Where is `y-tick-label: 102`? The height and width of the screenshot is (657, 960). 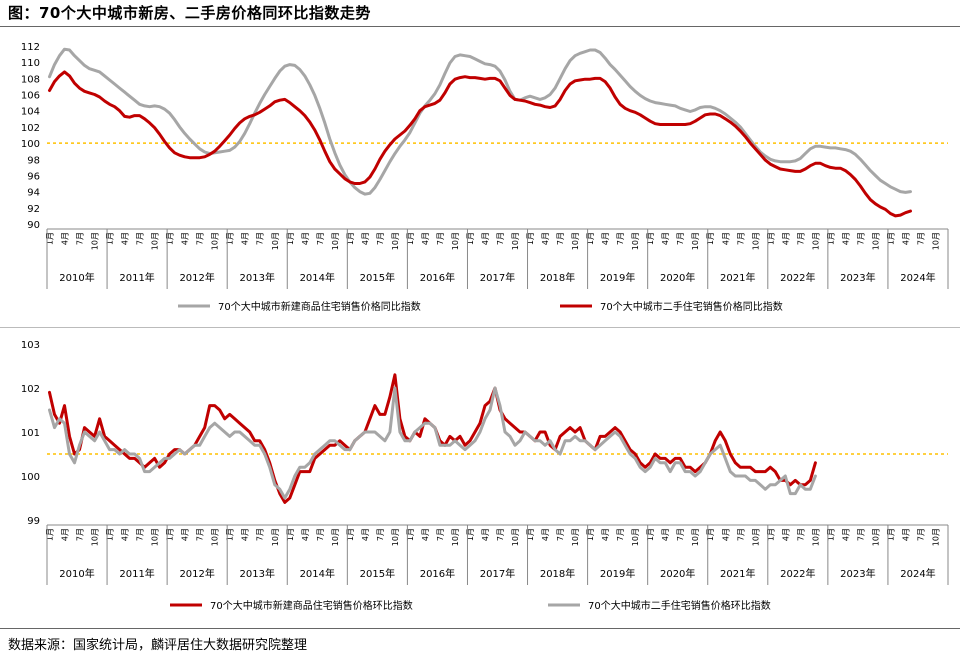
y-tick-label: 102 is located at coordinates (30, 389).